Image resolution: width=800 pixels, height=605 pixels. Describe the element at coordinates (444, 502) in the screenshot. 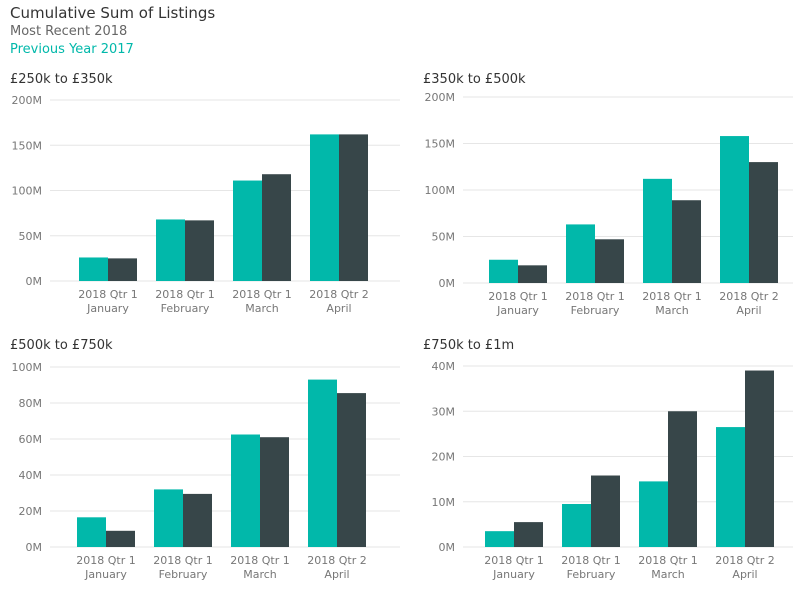

I see `y-tick-label: 10M` at that location.